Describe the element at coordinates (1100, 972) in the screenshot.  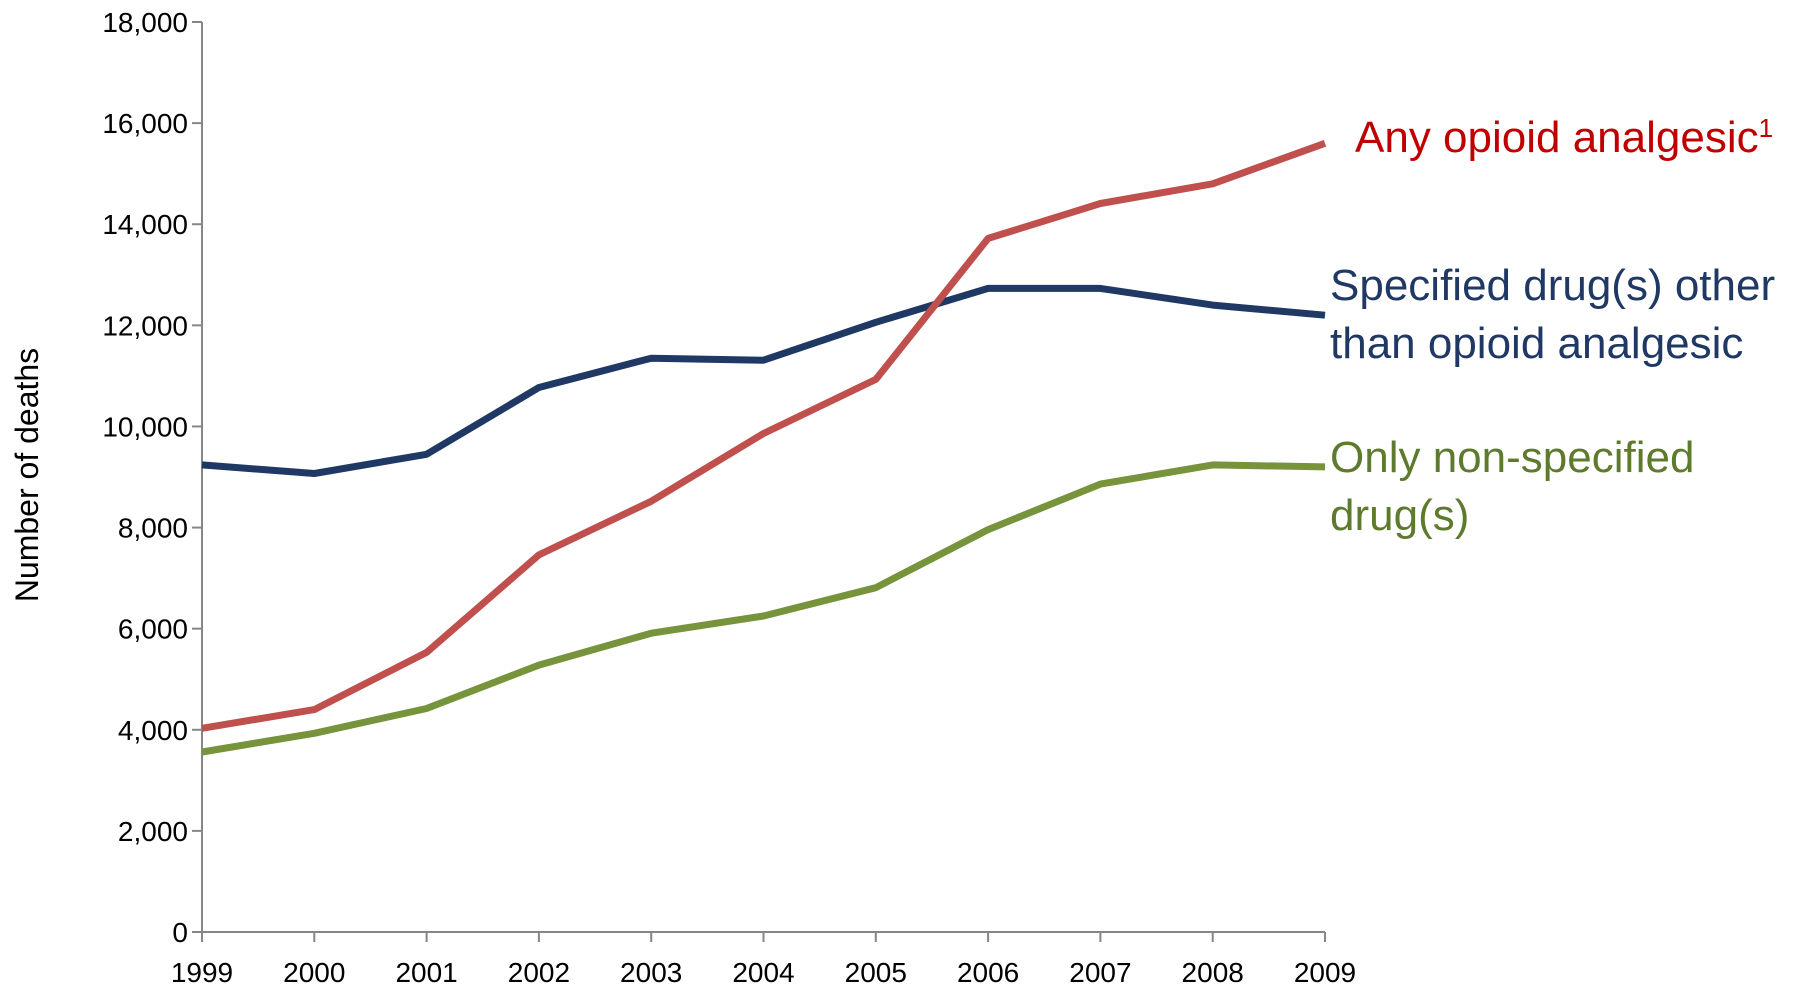
I see `x-tick-label: 2007` at that location.